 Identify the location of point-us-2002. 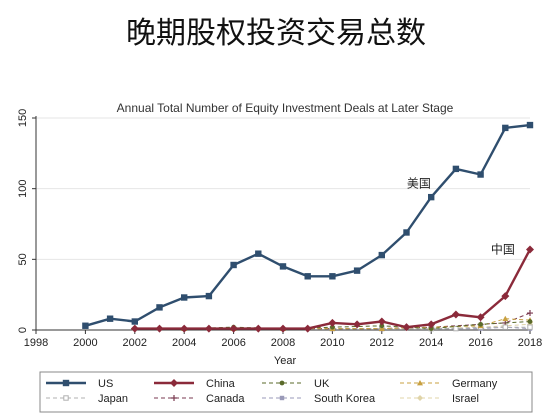
(134, 321).